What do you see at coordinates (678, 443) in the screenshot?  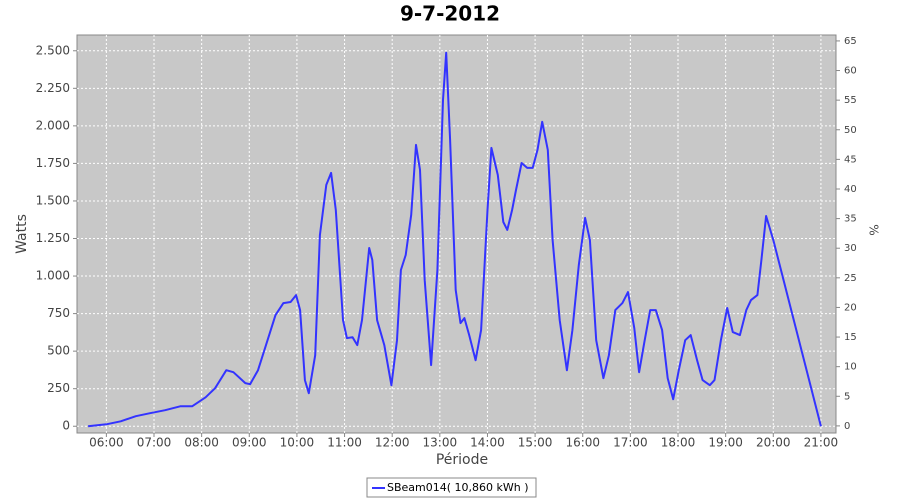 I see `x-tick-label: 18:00` at bounding box center [678, 443].